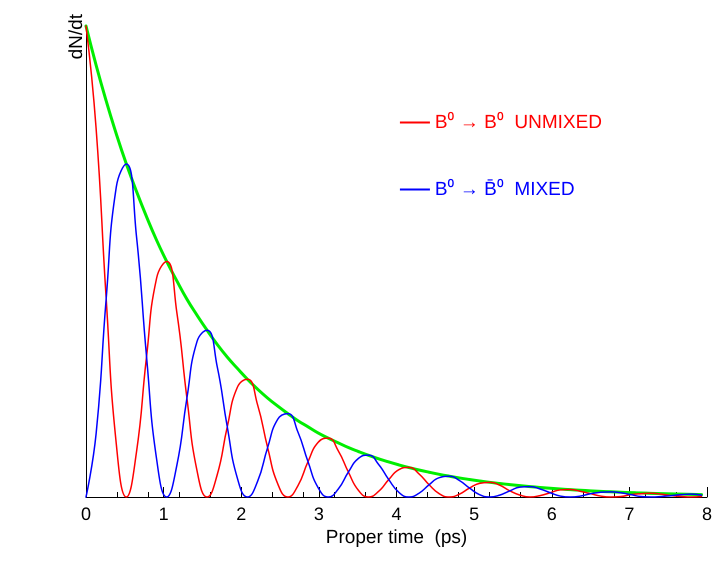 The image size is (725, 567). I want to click on y-axis-title: dN/dt, so click(76, 36).